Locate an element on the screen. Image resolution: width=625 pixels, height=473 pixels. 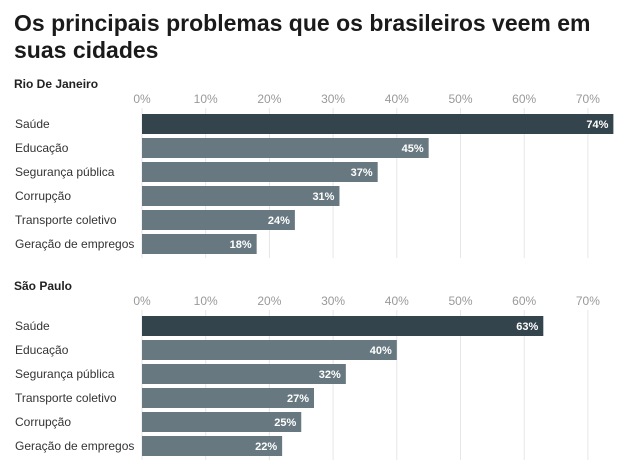
x-tick-label-rio-6: 60% is located at coordinates (524, 99).